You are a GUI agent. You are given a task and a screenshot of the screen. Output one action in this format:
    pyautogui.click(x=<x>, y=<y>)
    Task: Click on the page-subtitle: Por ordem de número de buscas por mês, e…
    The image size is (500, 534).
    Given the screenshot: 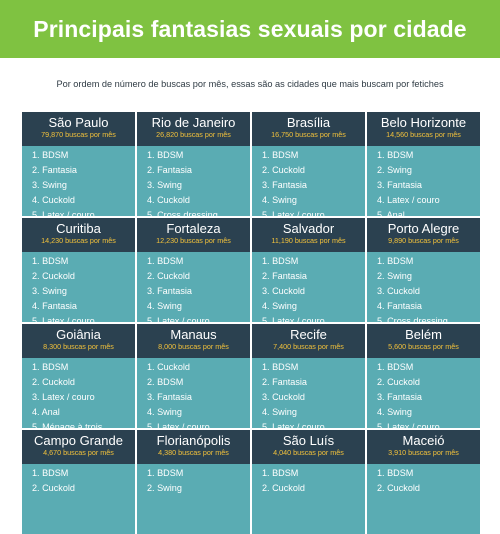 What is the action you would take?
    pyautogui.click(x=250, y=84)
    